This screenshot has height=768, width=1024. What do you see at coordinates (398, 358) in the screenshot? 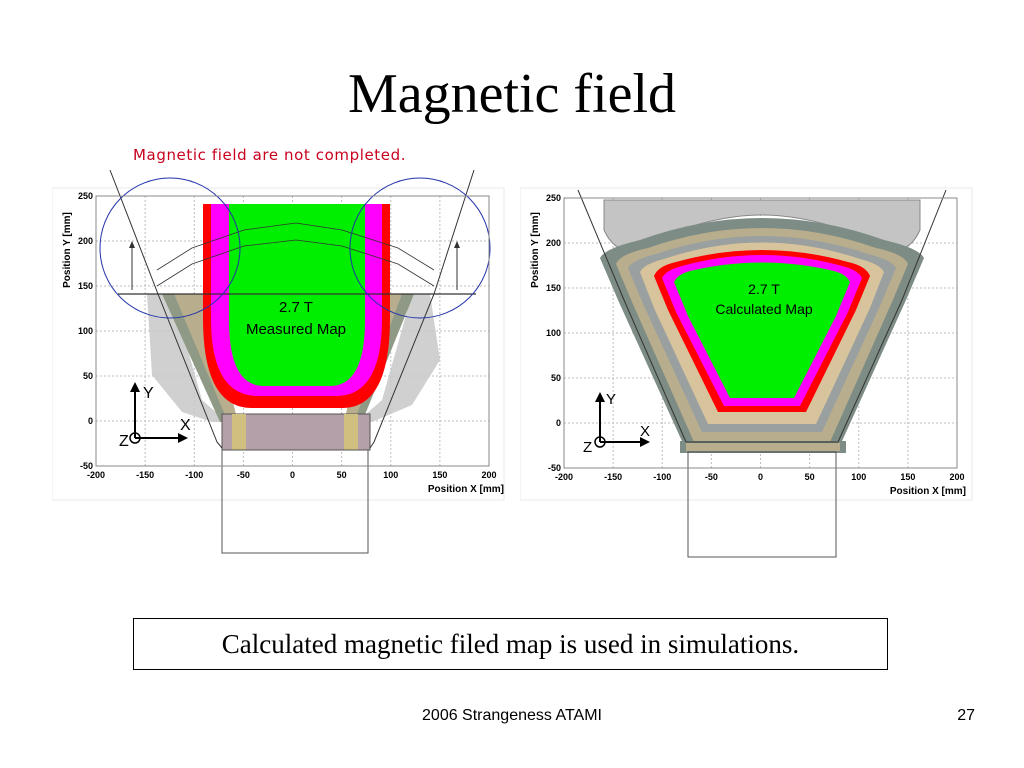
I see `outer-field-band-right` at bounding box center [398, 358].